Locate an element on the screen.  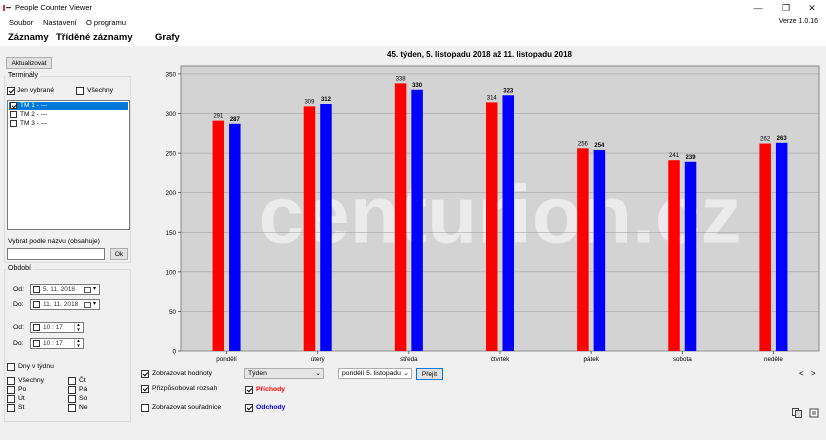
x-tick-label: středa is located at coordinates (409, 359).